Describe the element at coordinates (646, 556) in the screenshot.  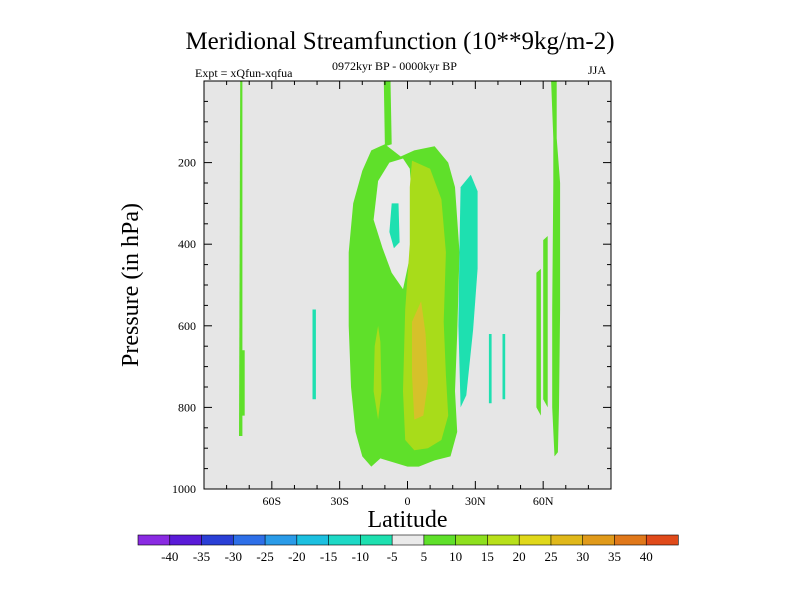
I see `colorbar-label: 40` at that location.